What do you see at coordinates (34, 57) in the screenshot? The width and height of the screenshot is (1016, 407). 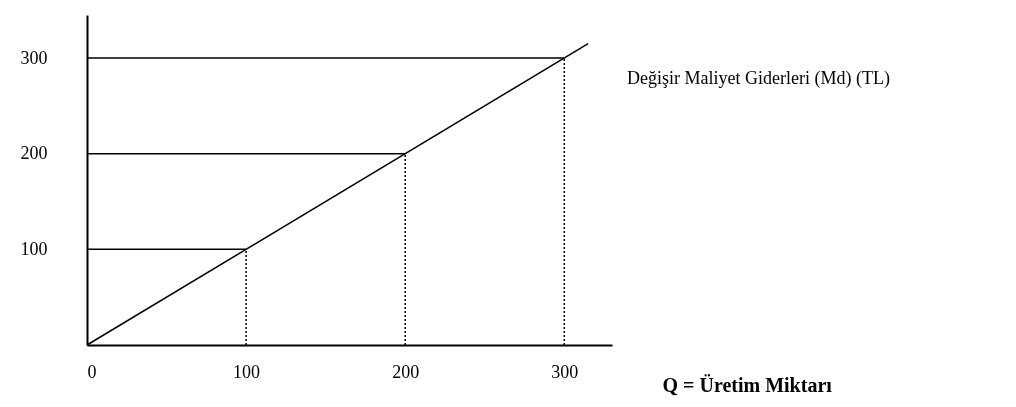 I see `y-tick-label: 300` at bounding box center [34, 57].